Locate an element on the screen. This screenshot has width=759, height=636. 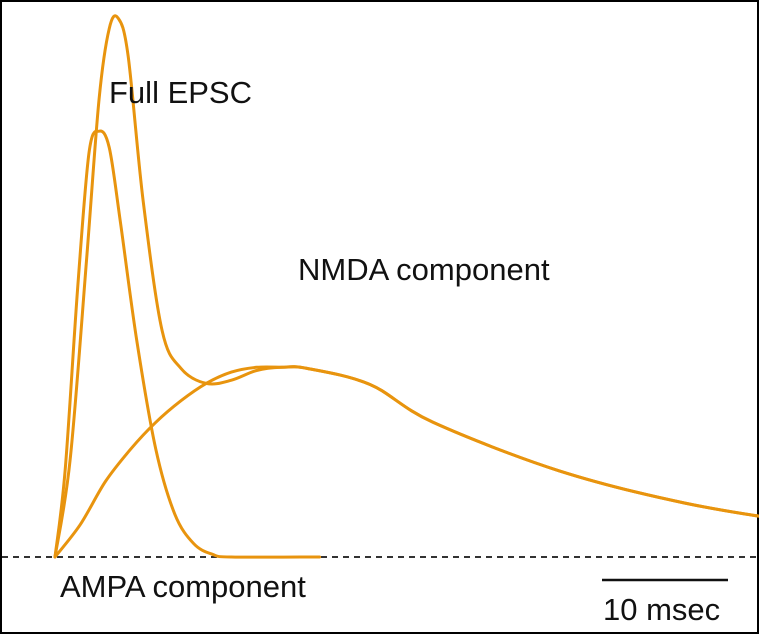
scale-bar-label: 10 msec is located at coordinates (661, 609).